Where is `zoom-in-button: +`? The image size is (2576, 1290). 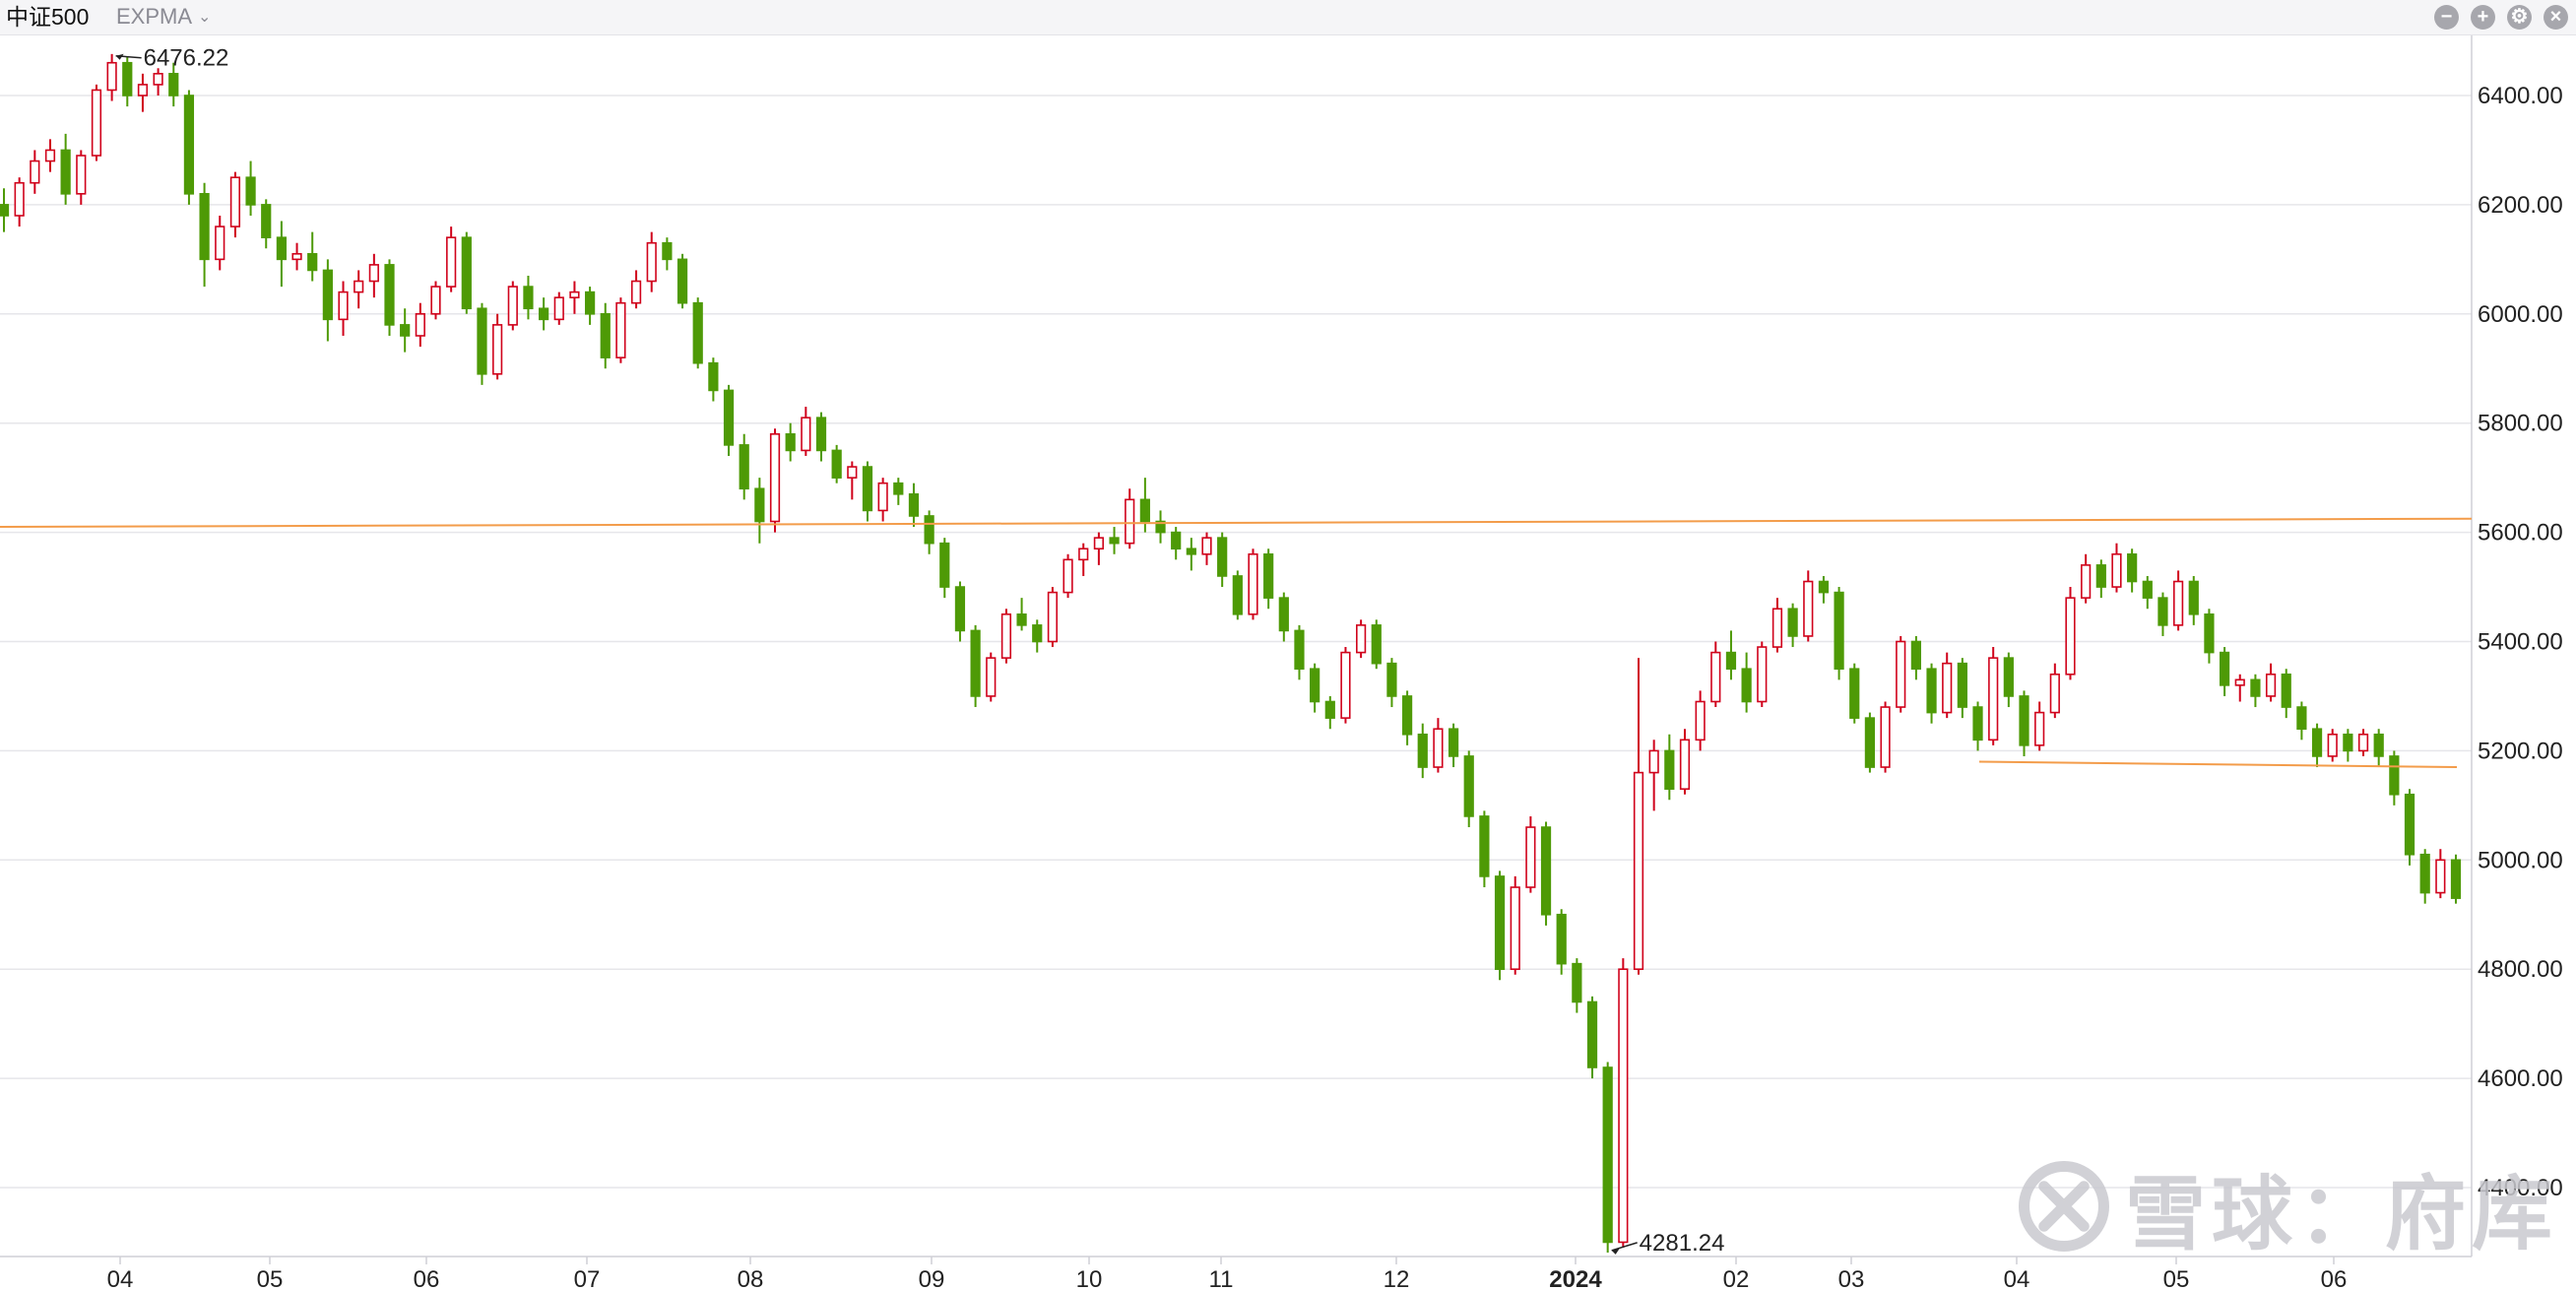 zoom-in-button: + is located at coordinates (2483, 17).